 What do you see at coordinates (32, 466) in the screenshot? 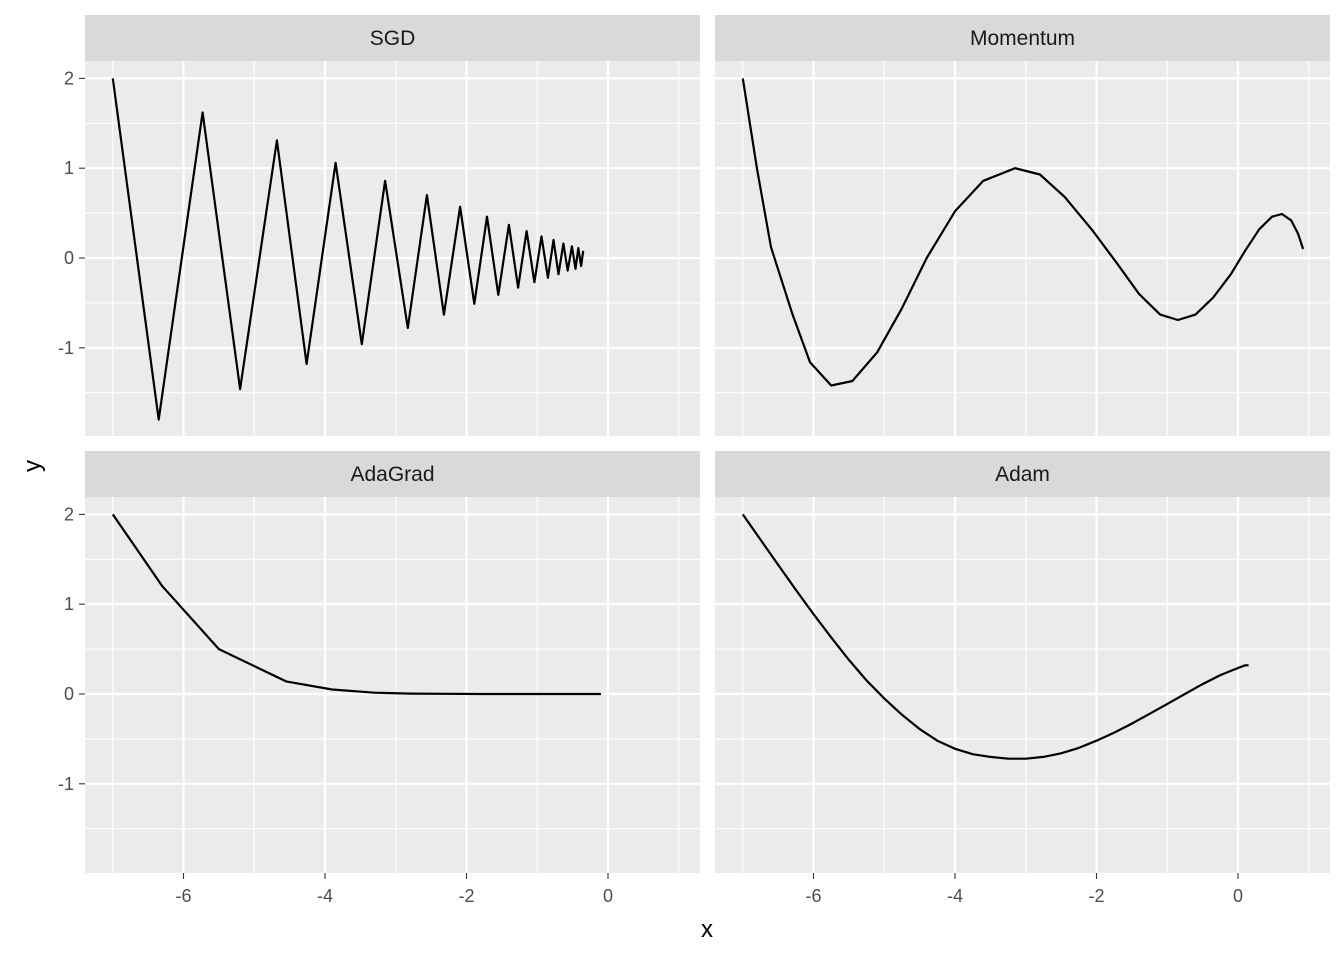
I see `y-axis-title: y` at bounding box center [32, 466].